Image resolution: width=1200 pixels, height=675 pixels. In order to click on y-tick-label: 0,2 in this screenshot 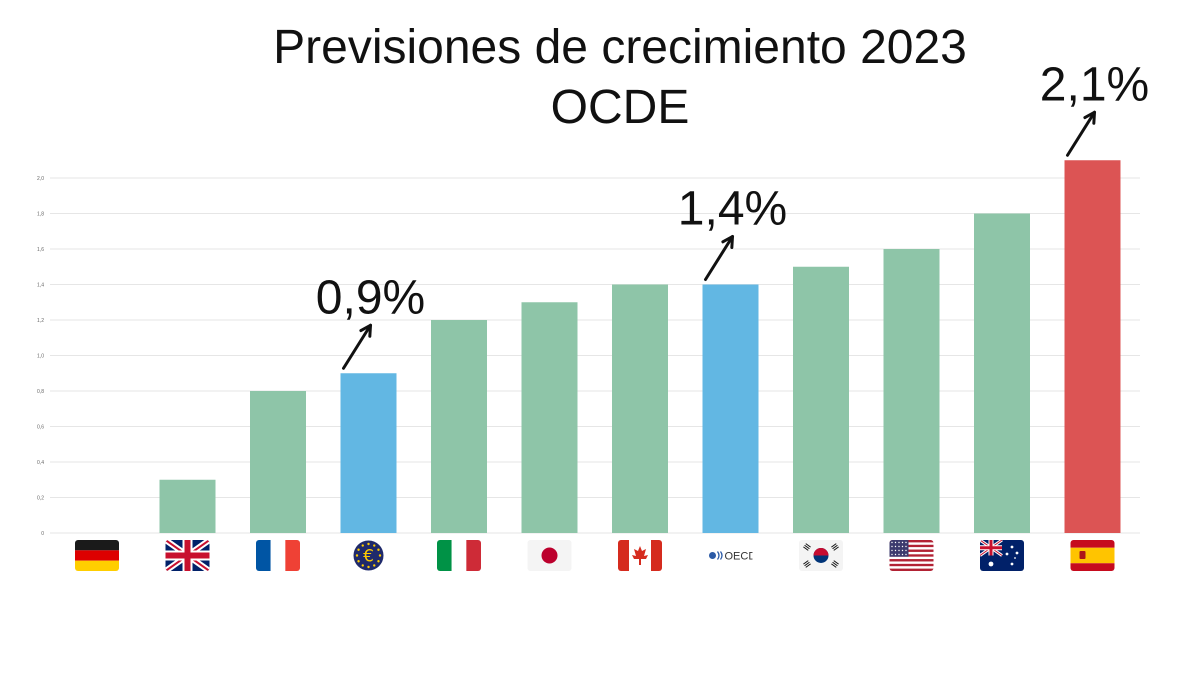, I will do `click(40, 499)`.